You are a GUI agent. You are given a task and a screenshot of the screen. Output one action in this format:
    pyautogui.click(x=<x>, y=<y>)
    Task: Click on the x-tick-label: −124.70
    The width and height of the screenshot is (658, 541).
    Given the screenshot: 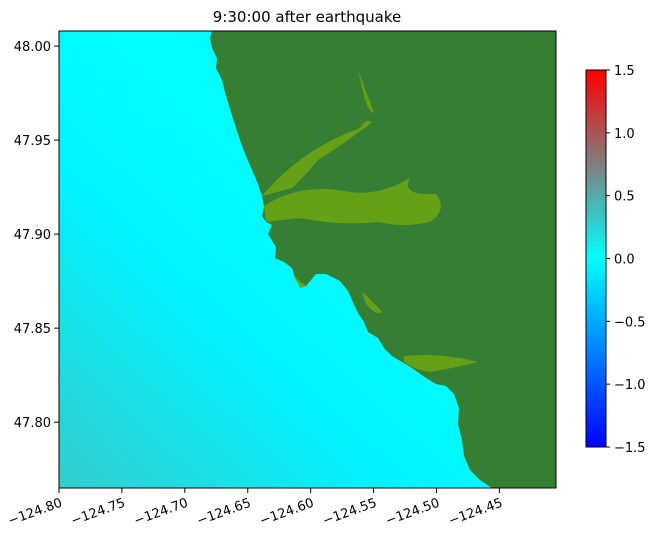 What is the action you would take?
    pyautogui.click(x=161, y=512)
    